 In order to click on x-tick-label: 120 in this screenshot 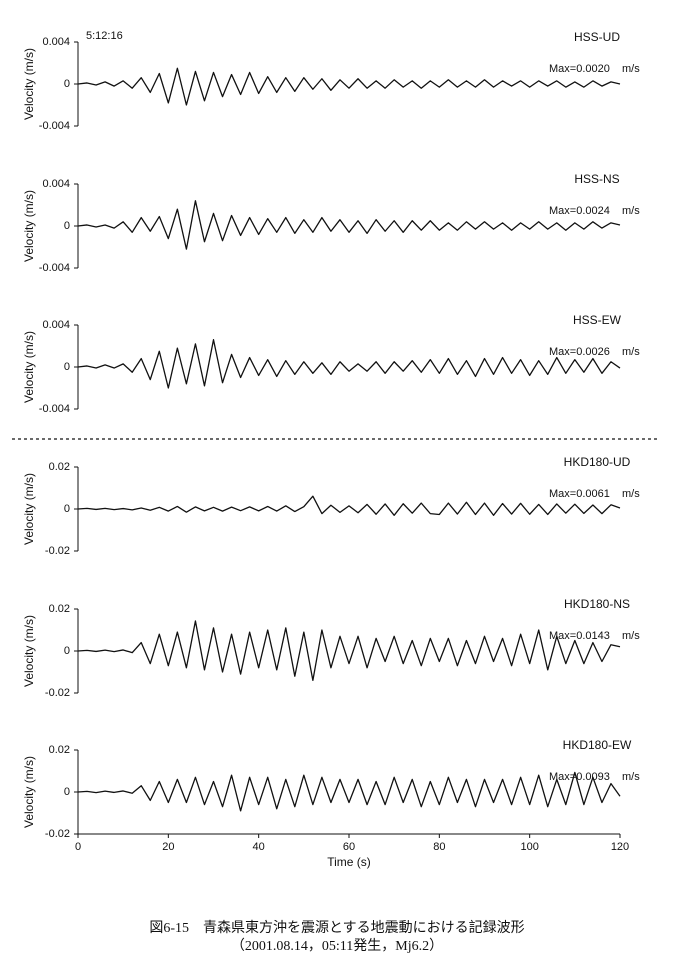, I will do `click(620, 847)`.